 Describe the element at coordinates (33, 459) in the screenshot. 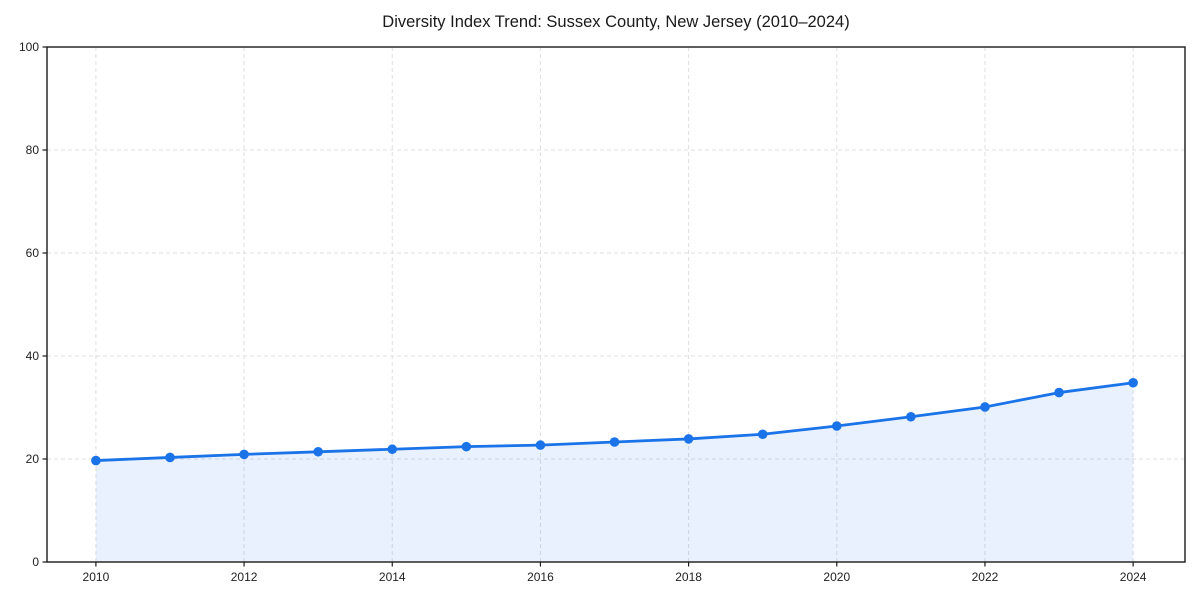

I see `y-tick-label: 20` at that location.